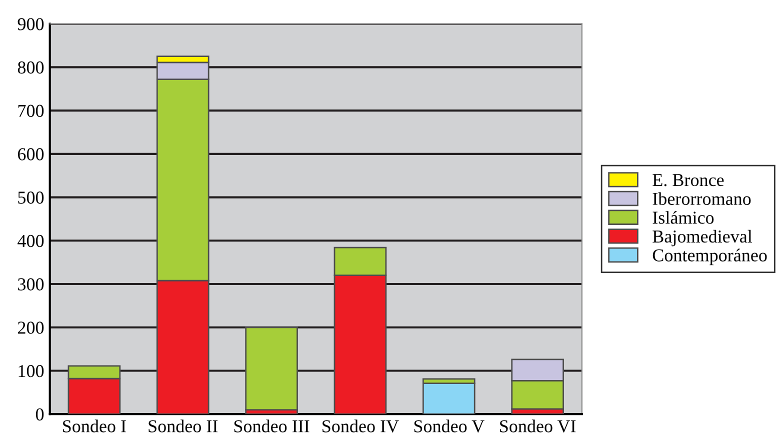 This screenshot has height=441, width=779. I want to click on y-tick-label: 800, so click(31, 67).